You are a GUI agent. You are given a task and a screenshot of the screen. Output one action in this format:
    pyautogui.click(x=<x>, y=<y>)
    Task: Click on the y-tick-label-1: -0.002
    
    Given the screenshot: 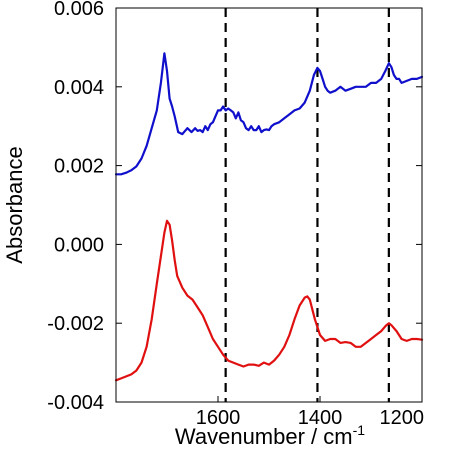 What is the action you would take?
    pyautogui.click(x=75, y=324)
    